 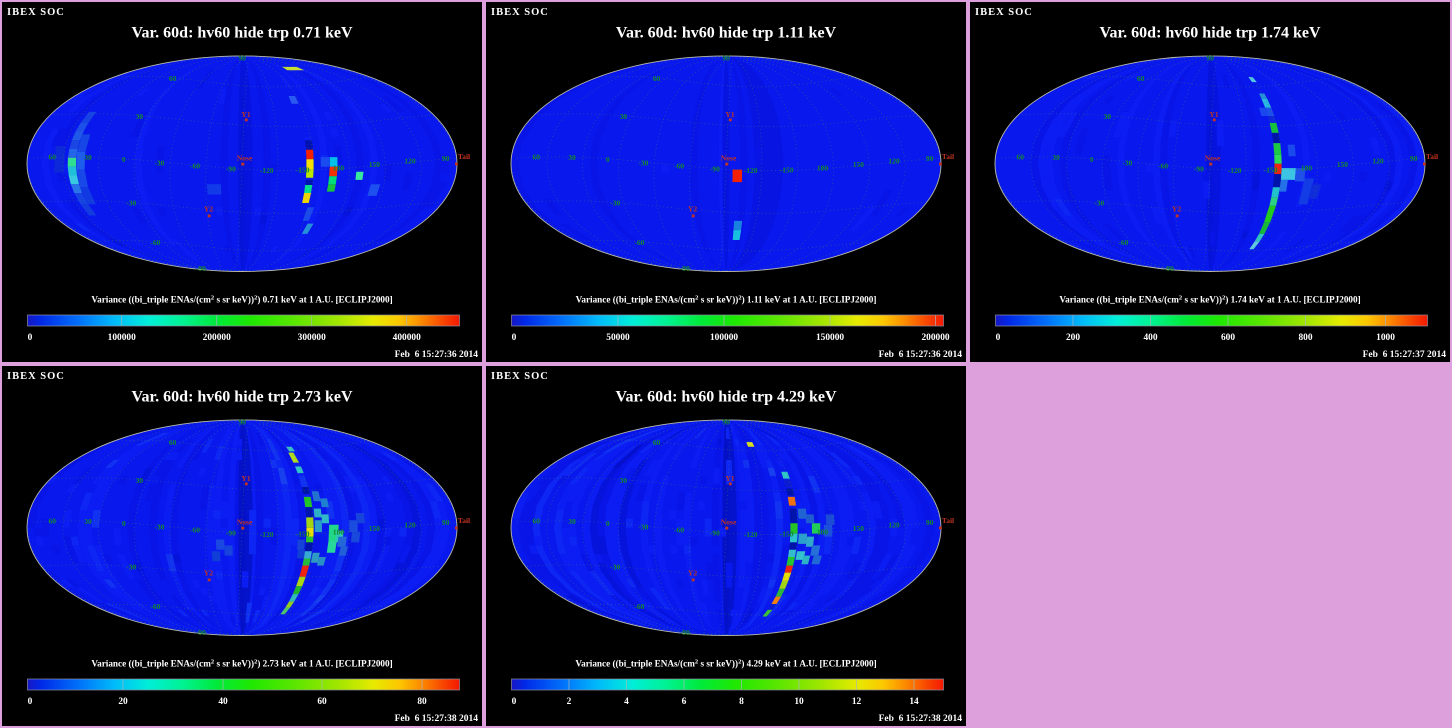 What do you see at coordinates (799, 702) in the screenshot?
I see `svg-text: 10` at bounding box center [799, 702].